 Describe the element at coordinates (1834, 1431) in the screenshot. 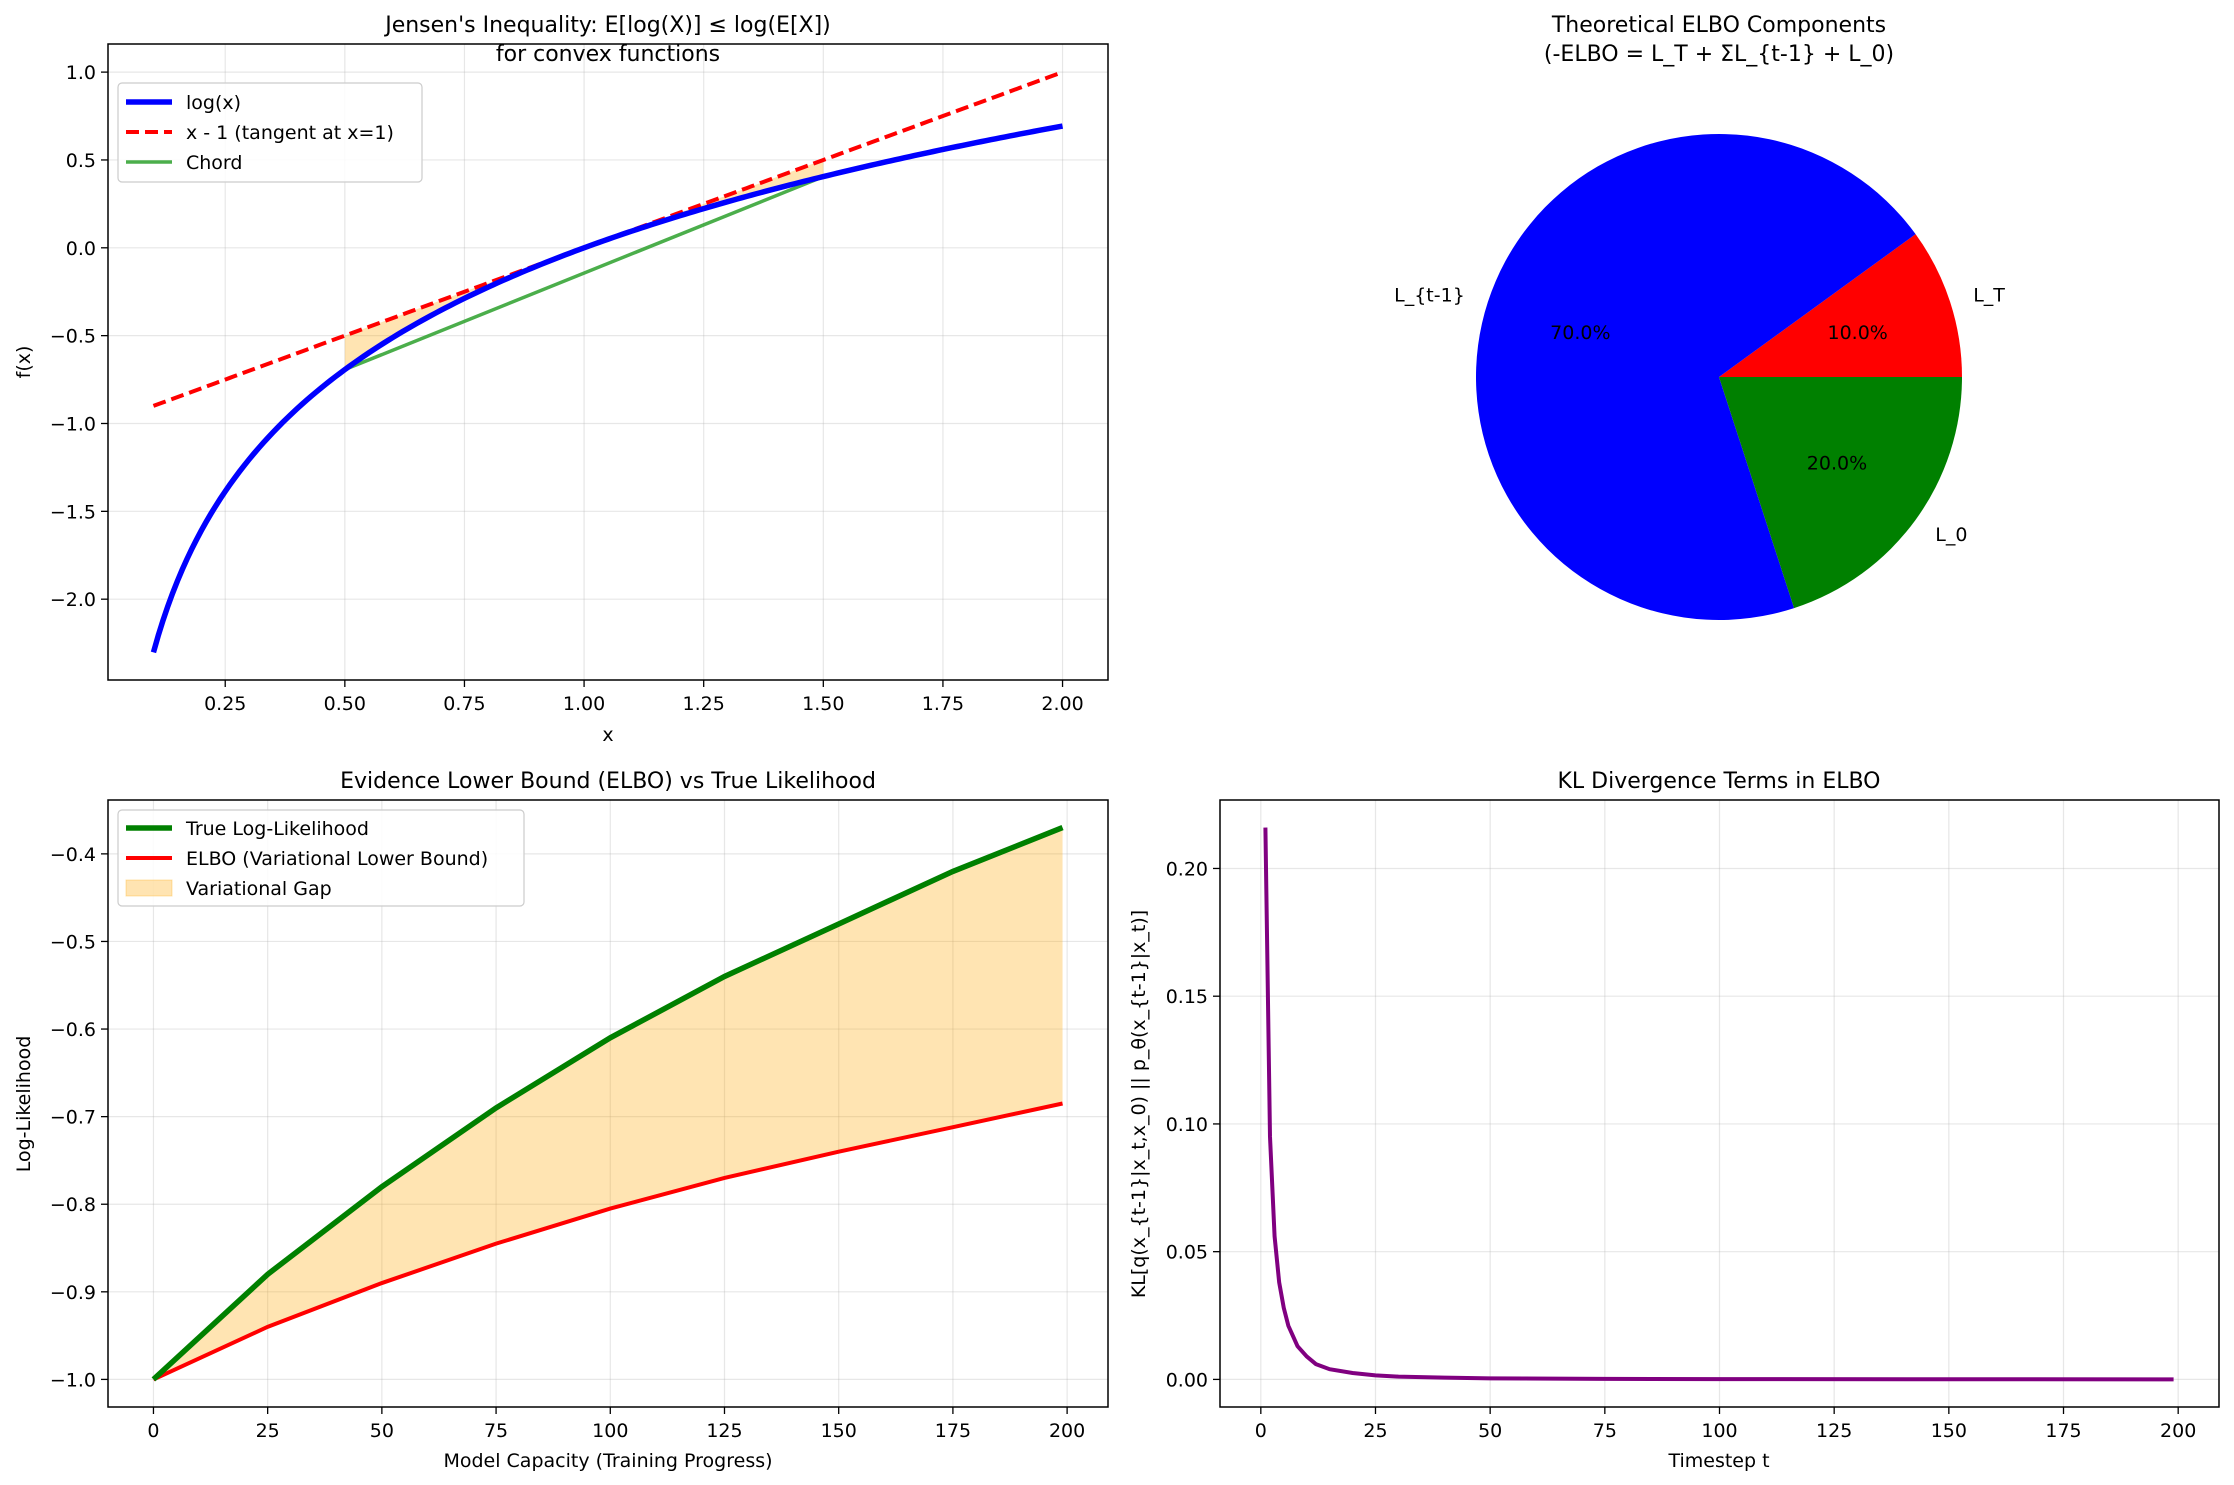

I see `x-tick-label: 125` at that location.